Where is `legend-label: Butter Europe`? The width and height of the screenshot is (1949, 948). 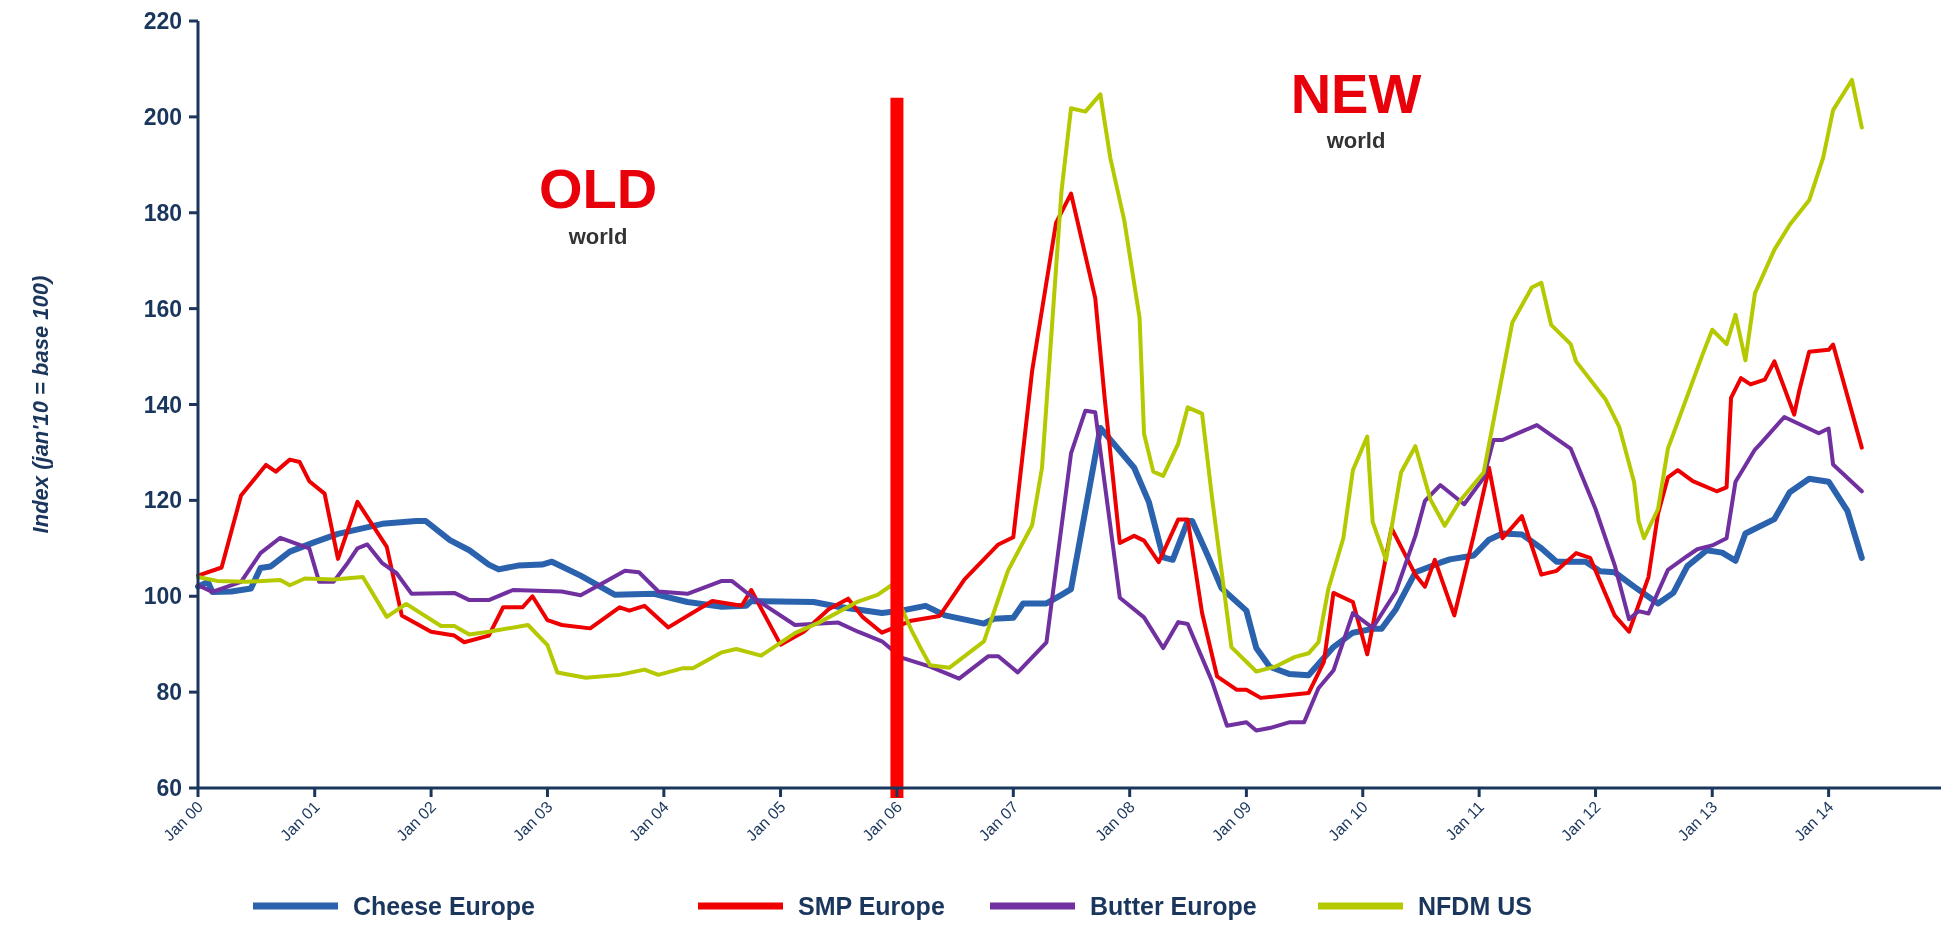 legend-label: Butter Europe is located at coordinates (1173, 905).